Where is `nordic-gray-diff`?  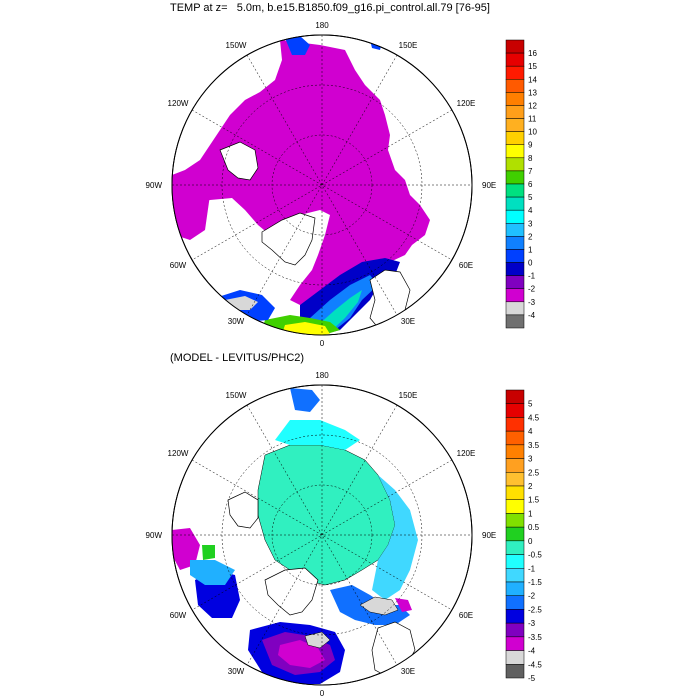 nordic-gray-diff is located at coordinates (317, 640).